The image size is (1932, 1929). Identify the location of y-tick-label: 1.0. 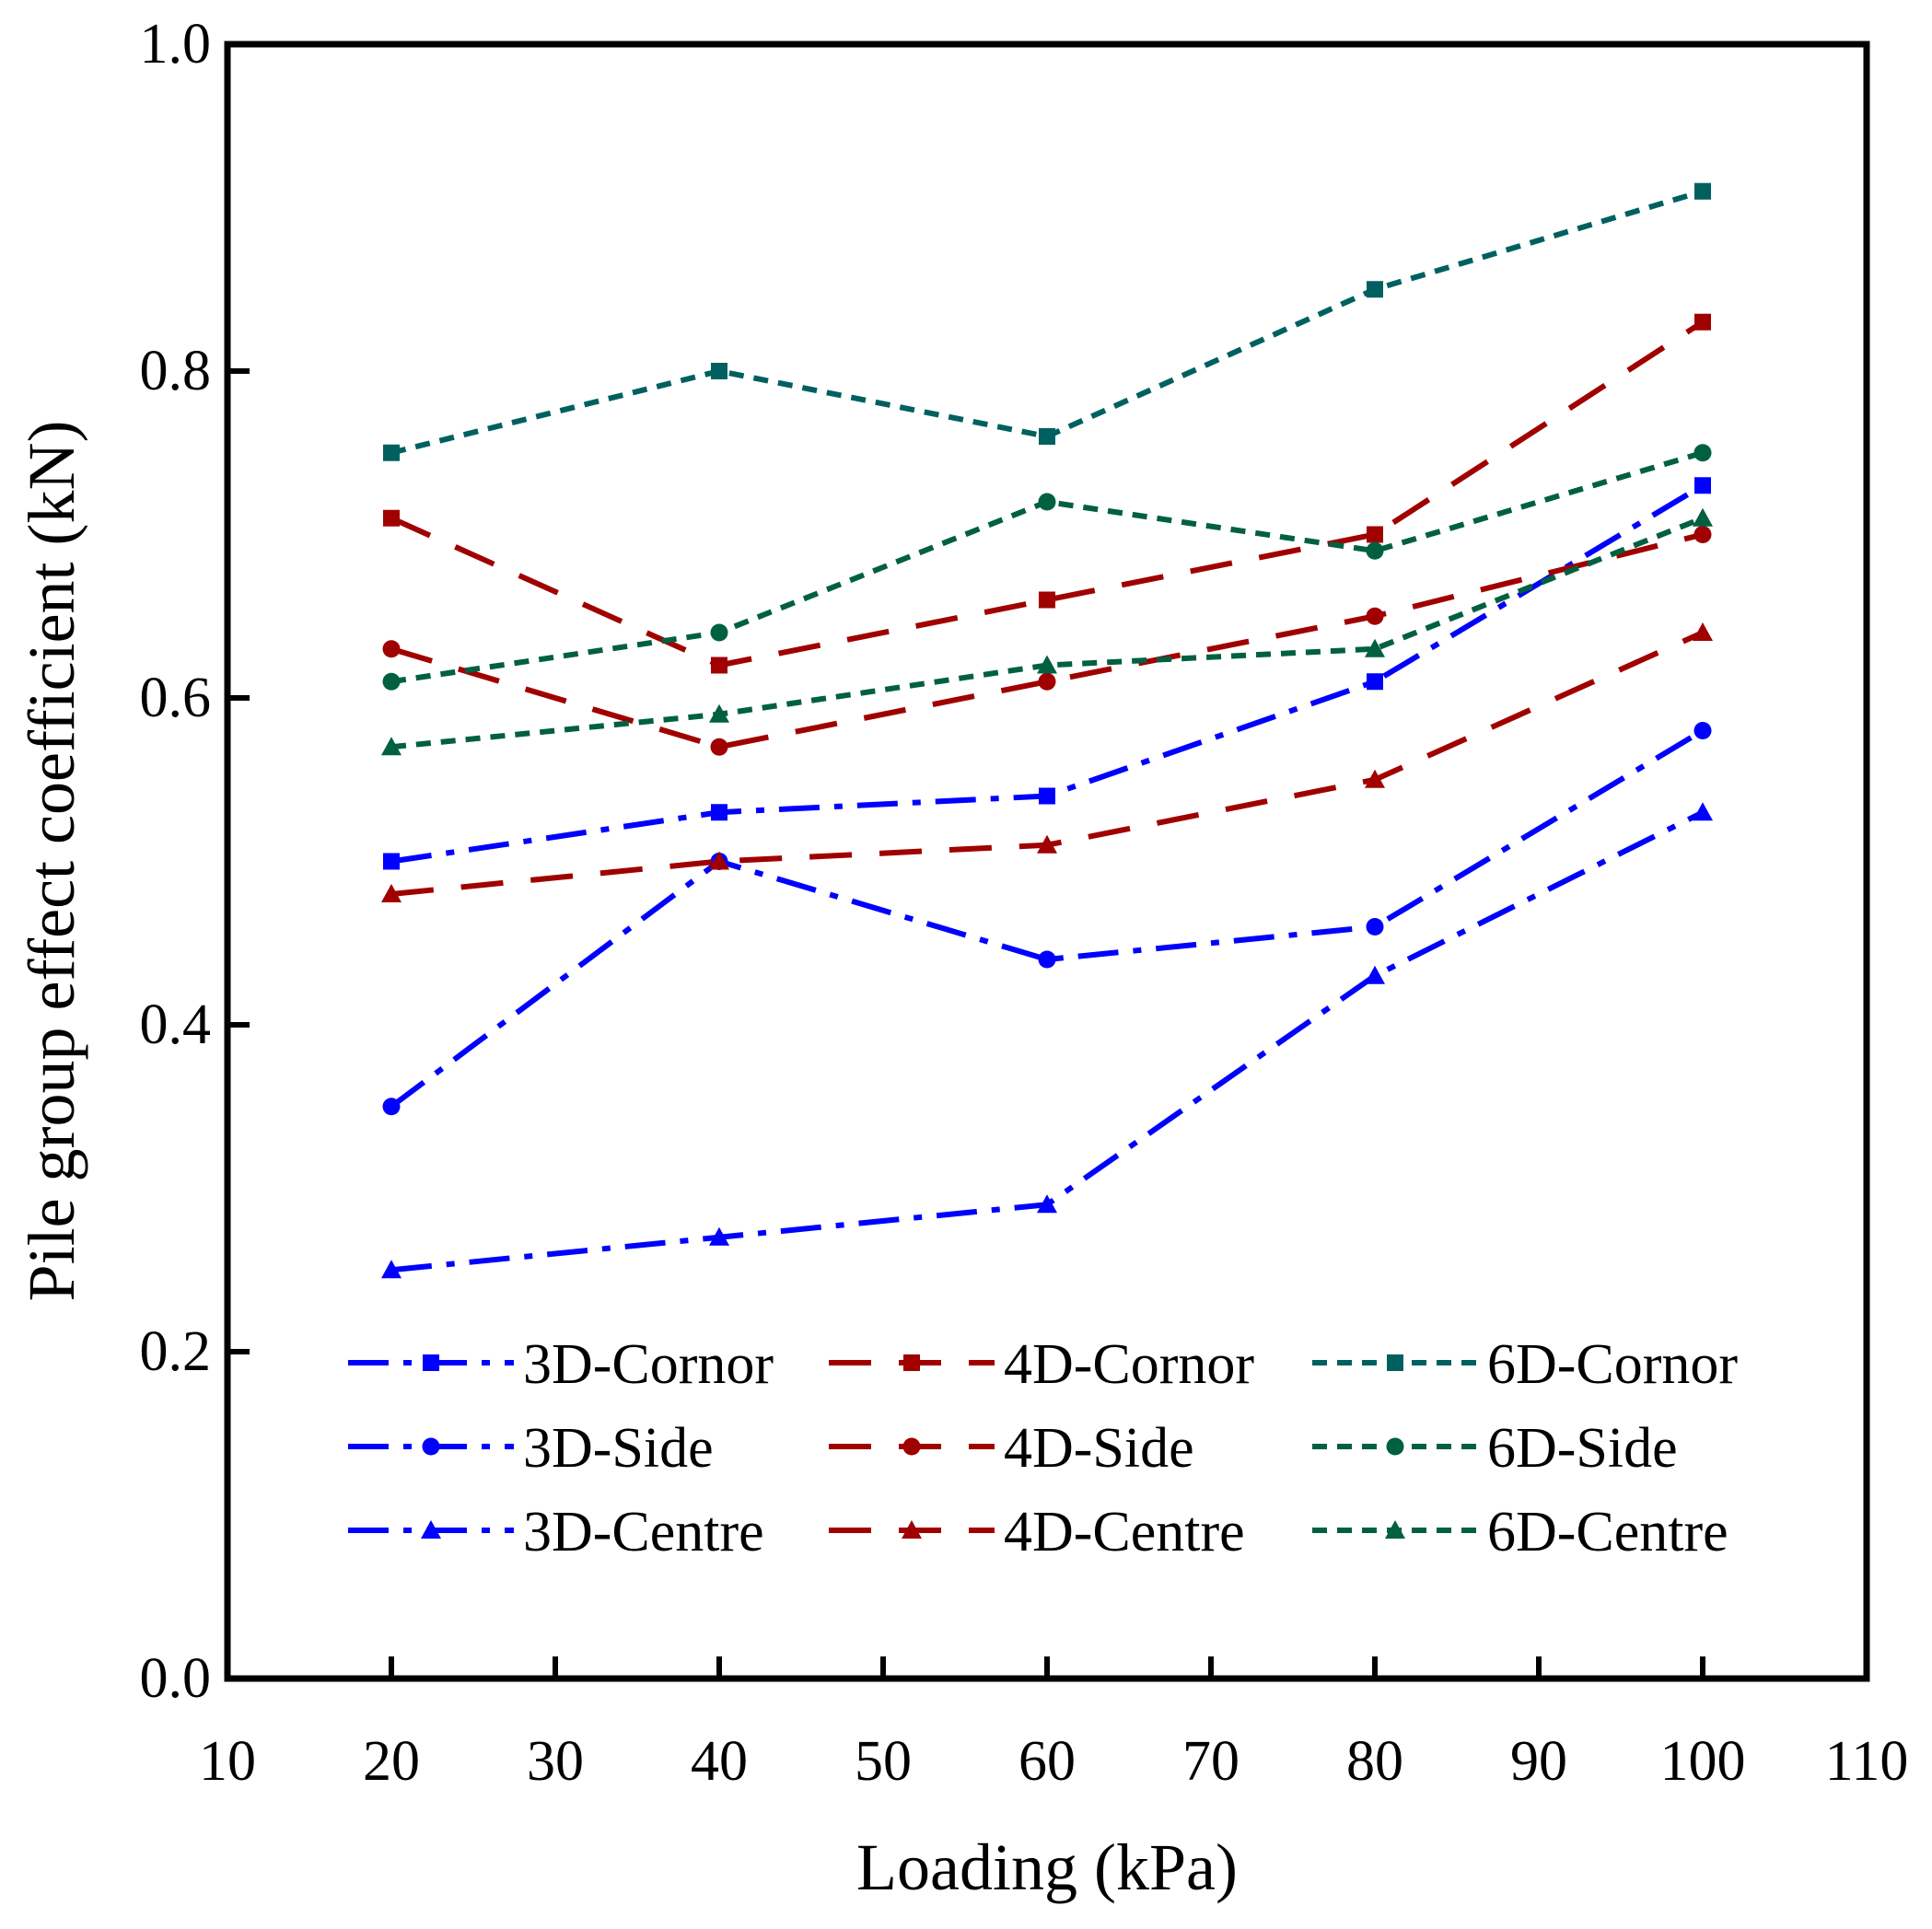
(176, 45).